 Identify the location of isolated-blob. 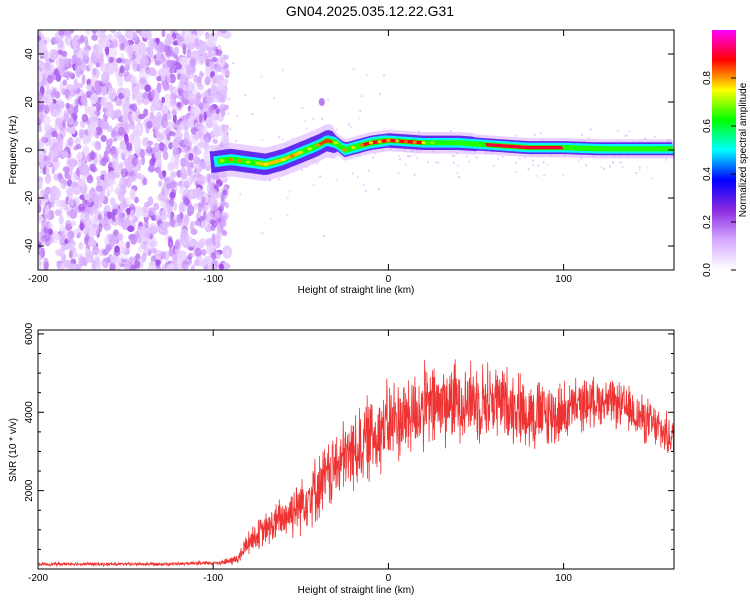
(321, 102).